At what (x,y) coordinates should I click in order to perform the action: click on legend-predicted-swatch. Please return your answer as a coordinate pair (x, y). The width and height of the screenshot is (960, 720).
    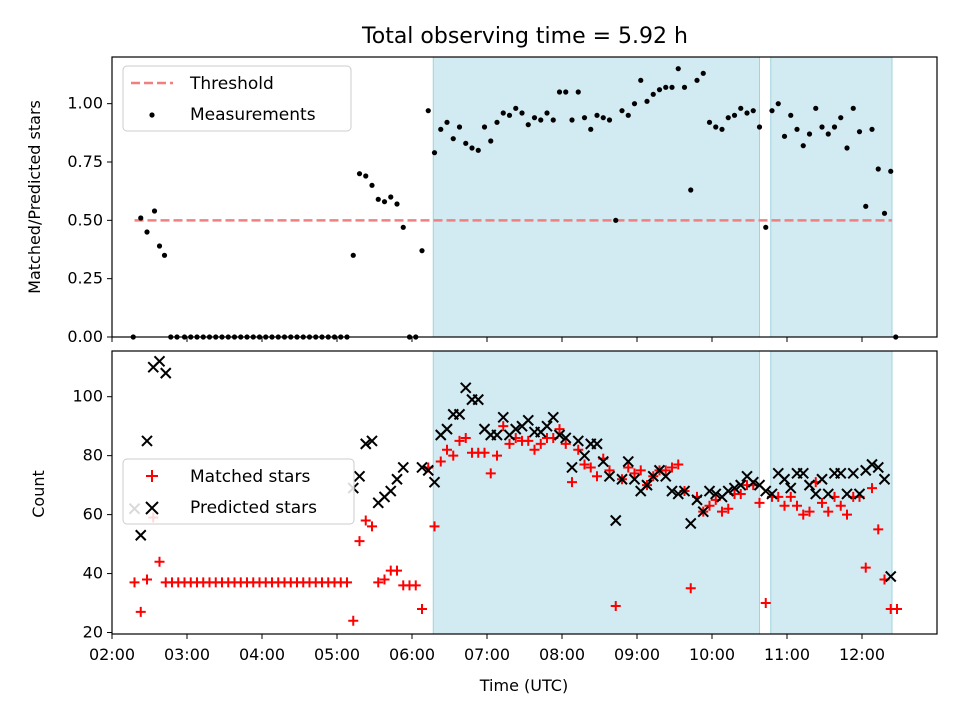
    Looking at the image, I should click on (152, 508).